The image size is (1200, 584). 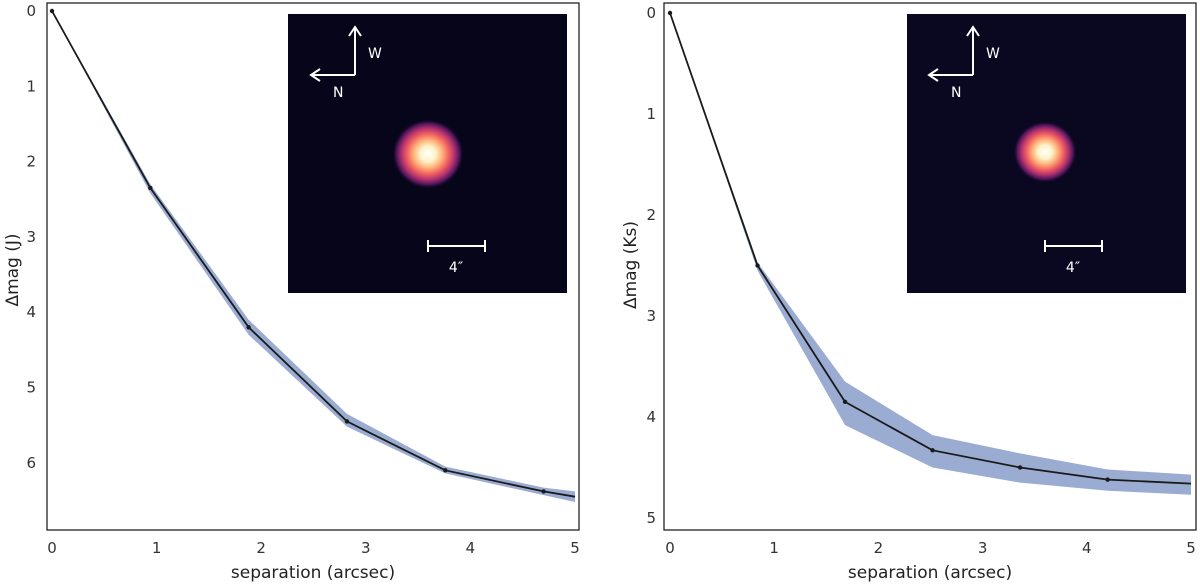 What do you see at coordinates (651, 265) in the screenshot?
I see `y-tick-labels: 0 1 2 3 4 5` at bounding box center [651, 265].